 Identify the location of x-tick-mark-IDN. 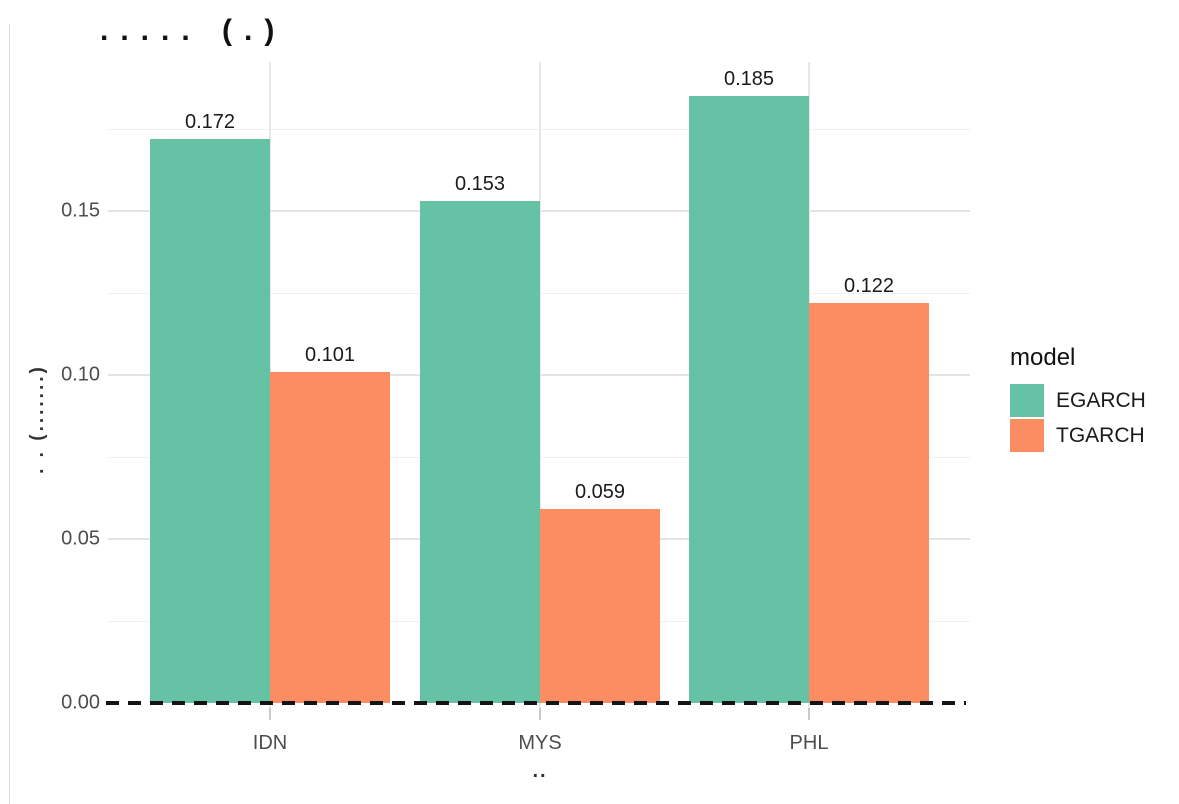
(270, 714).